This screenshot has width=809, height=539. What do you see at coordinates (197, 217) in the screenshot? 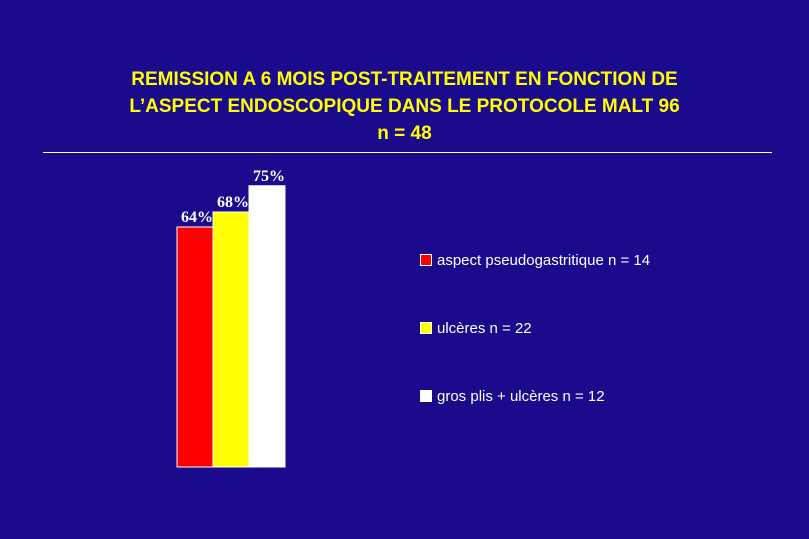
I see `data-label-1: 64%` at bounding box center [197, 217].